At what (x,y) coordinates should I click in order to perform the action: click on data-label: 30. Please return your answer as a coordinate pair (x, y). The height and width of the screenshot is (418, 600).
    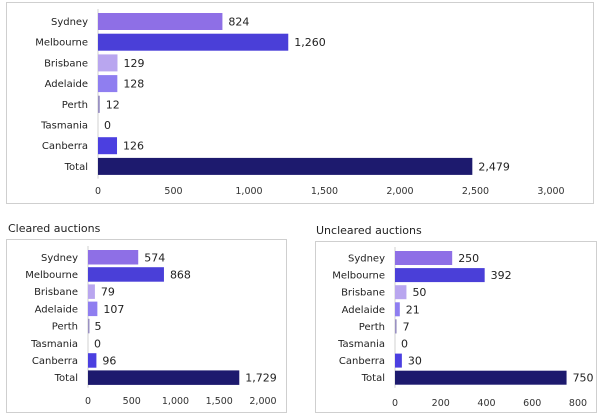
    Looking at the image, I should click on (415, 361).